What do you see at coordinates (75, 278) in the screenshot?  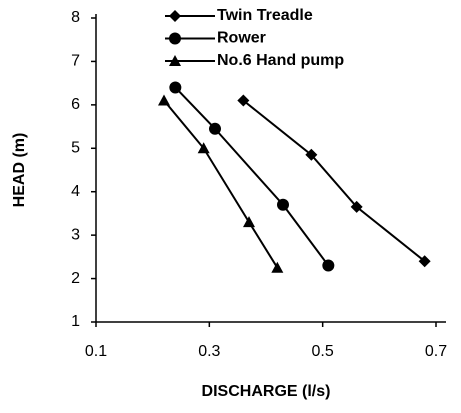 I see `y-tick-label: 2` at bounding box center [75, 278].